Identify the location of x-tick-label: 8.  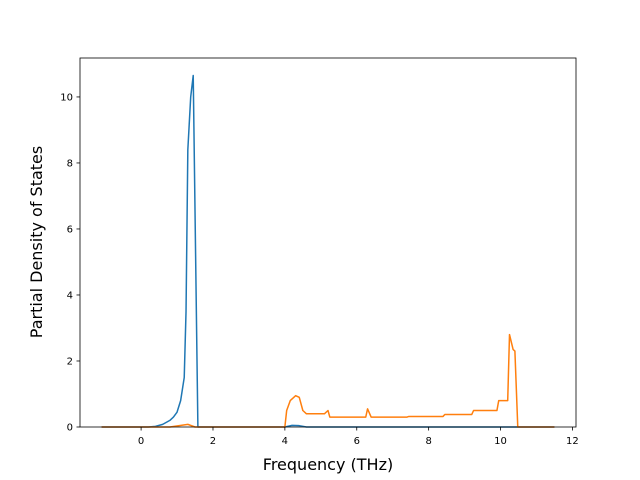
(428, 441).